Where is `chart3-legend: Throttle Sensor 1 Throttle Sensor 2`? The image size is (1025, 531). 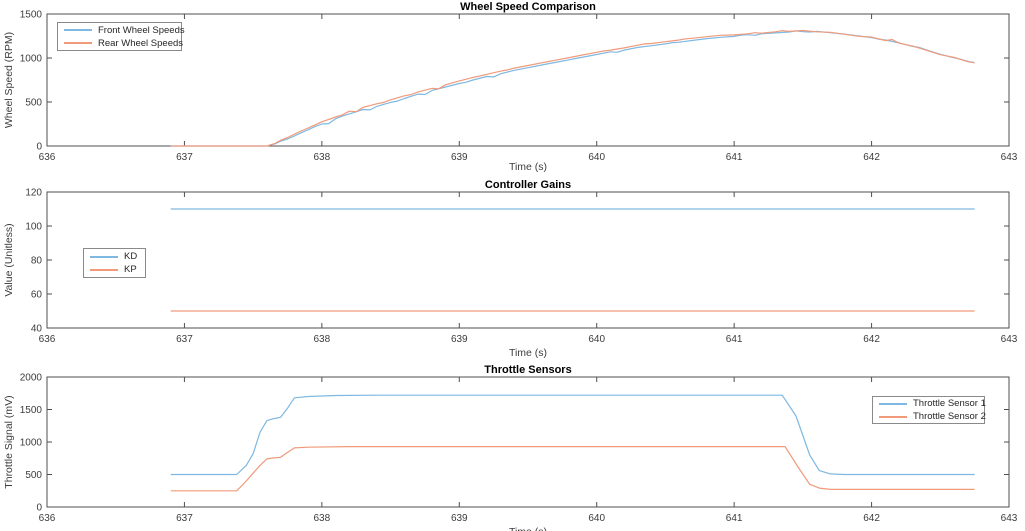 chart3-legend: Throttle Sensor 1 Throttle Sensor 2 is located at coordinates (929, 410).